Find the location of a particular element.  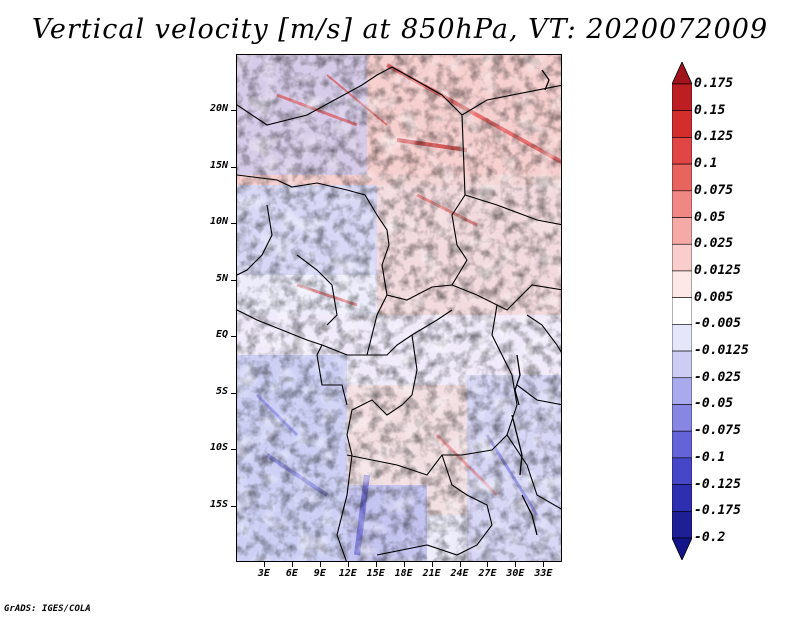

lat-tick-label: 15N is located at coordinates (218, 165).